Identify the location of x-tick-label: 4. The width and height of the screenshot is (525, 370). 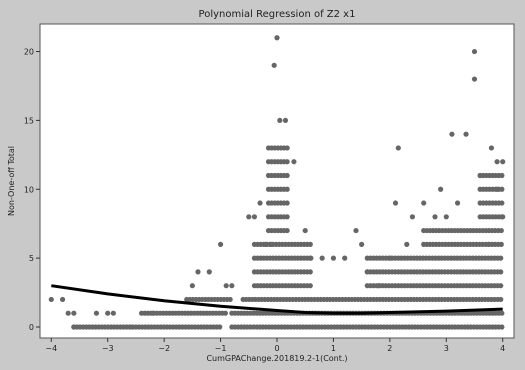
(502, 348).